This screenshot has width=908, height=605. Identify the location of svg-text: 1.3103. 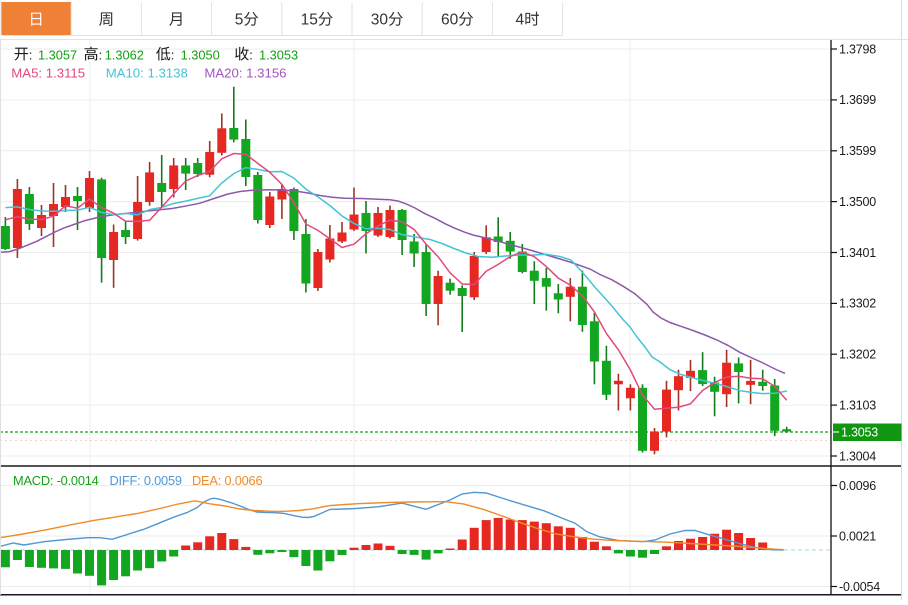
(857, 405).